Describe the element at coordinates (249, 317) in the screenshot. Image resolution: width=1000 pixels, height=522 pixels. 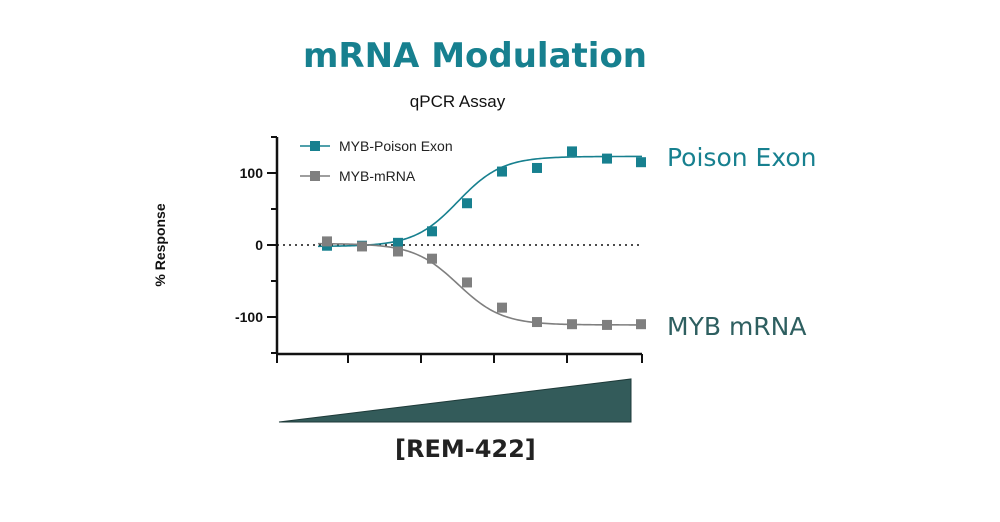
I see `y-tick-label: -100` at that location.